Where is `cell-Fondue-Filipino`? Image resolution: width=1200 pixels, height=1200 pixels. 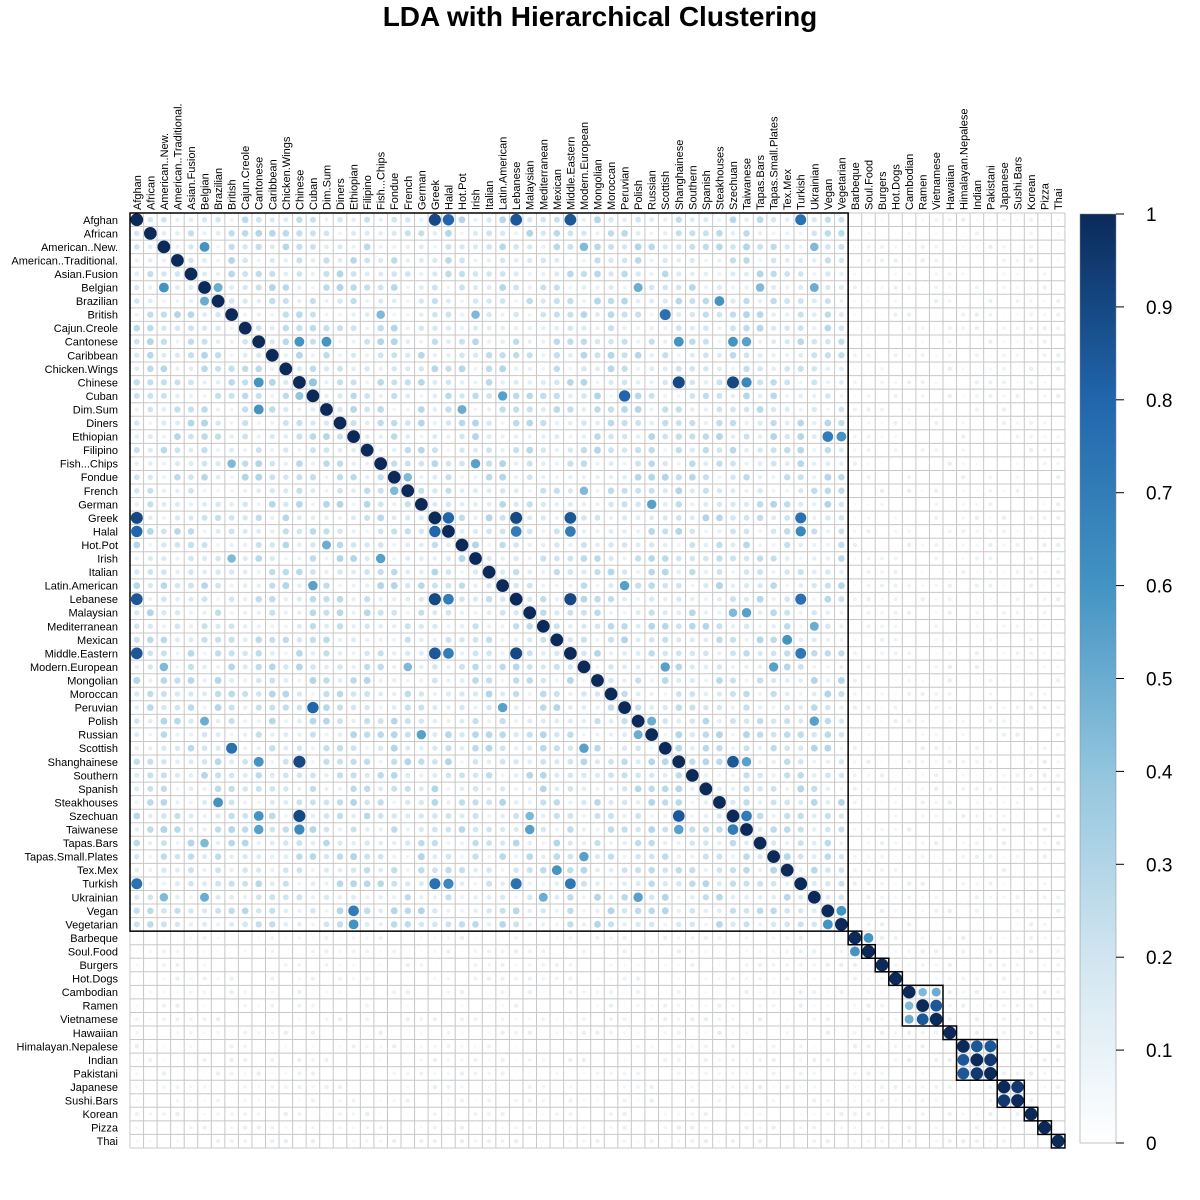 cell-Fondue-Filipino is located at coordinates (367, 477).